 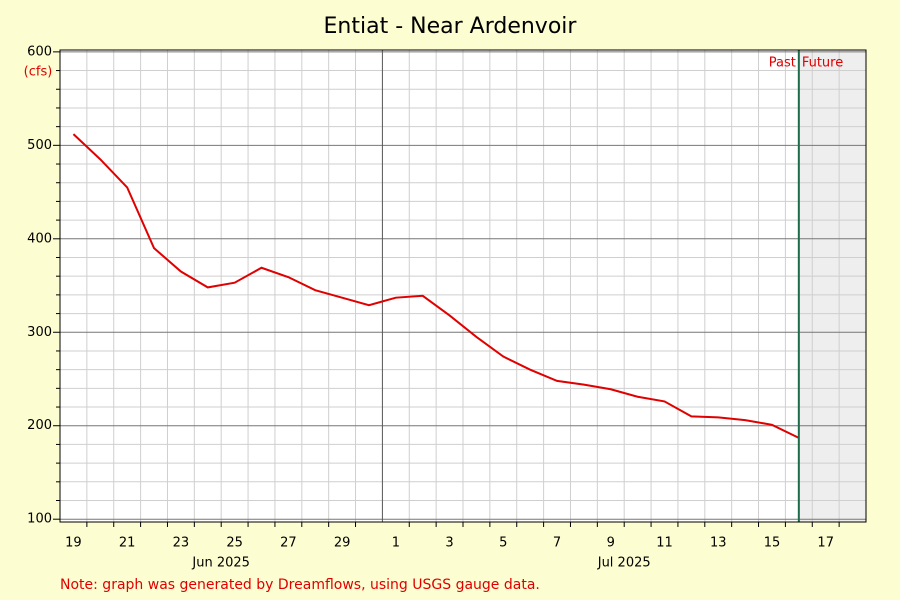 I want to click on future-label: Future, so click(x=822, y=63).